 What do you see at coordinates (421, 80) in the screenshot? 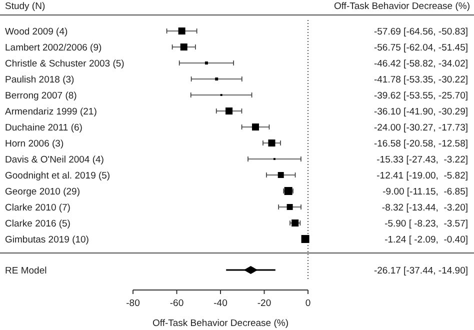
I see `data-label: -41.78 [-53.35, -30.22]` at bounding box center [421, 80].